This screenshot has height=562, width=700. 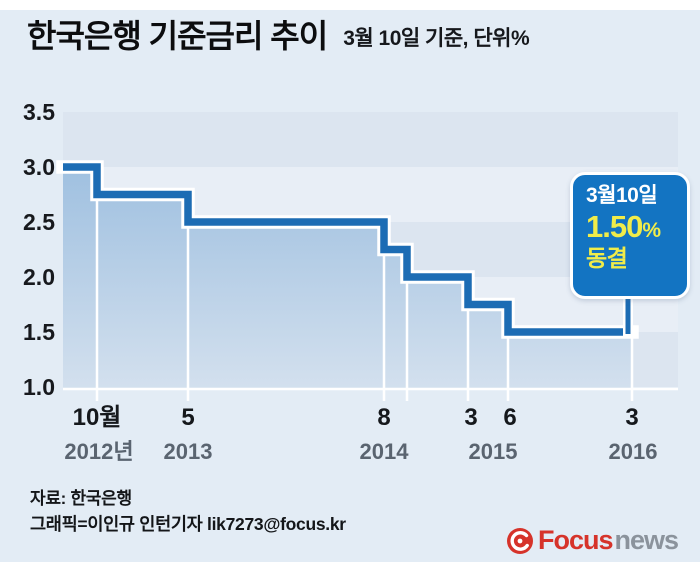 What do you see at coordinates (493, 451) in the screenshot?
I see `x-tick-year-label: 2015` at bounding box center [493, 451].